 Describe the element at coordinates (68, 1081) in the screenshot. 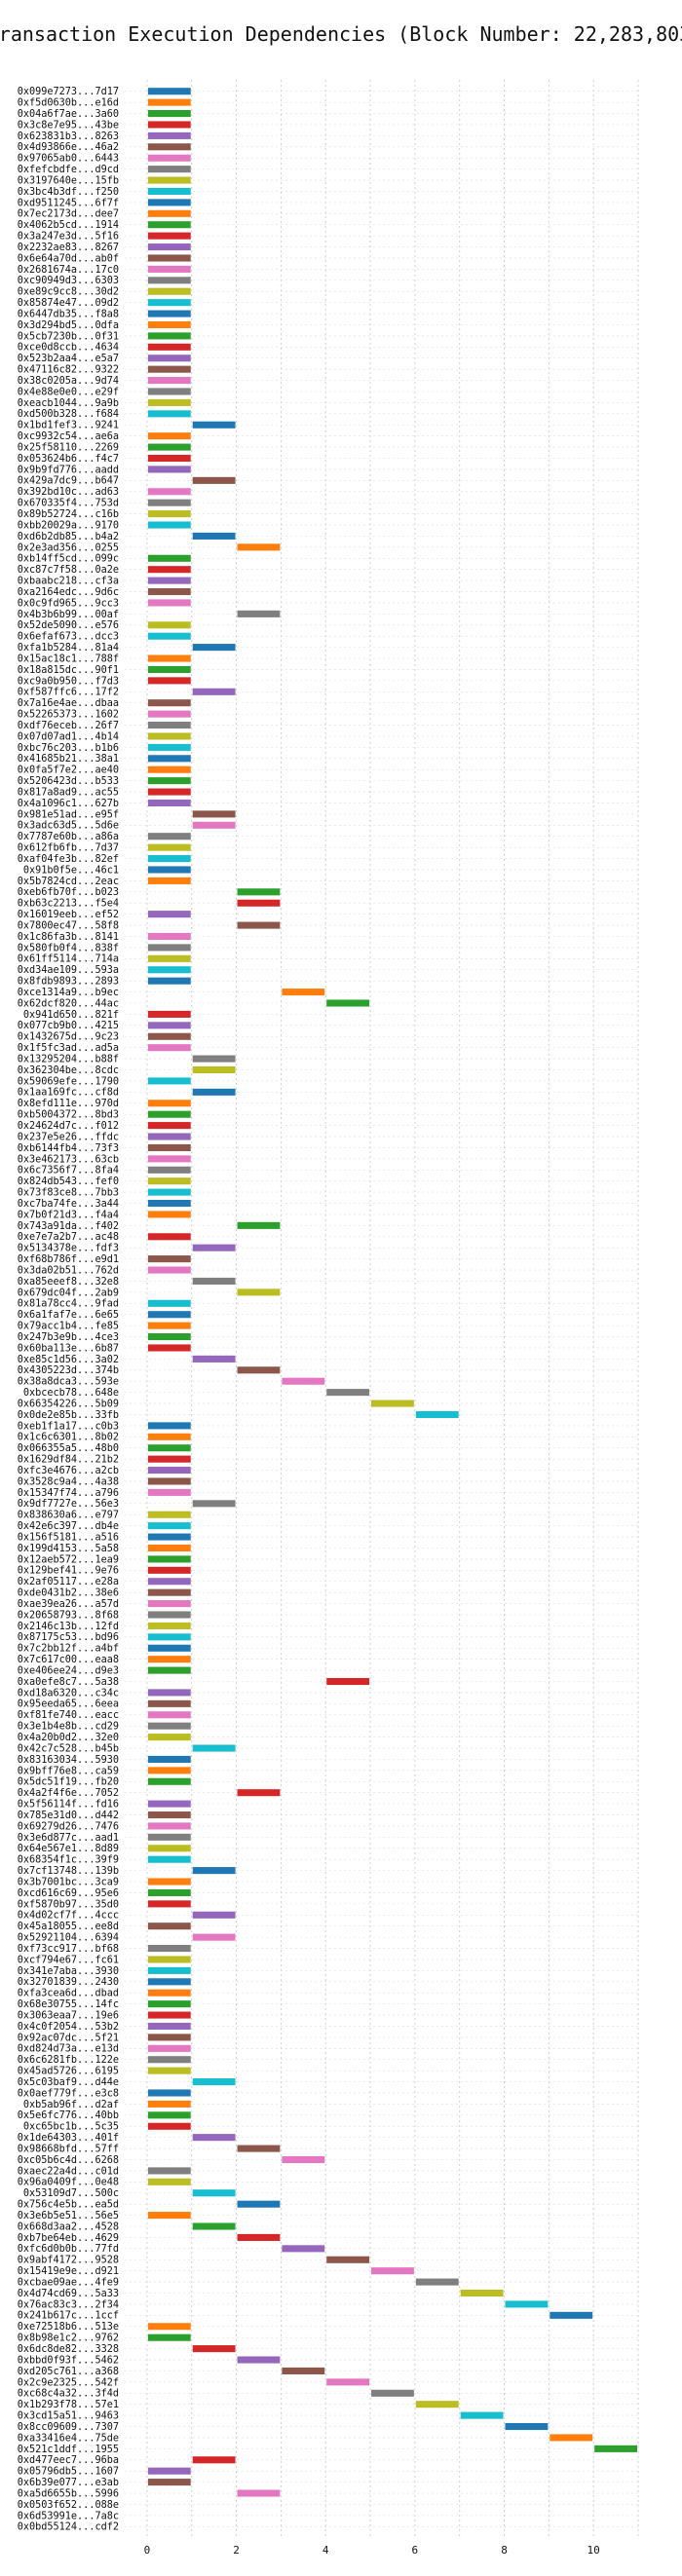

I see `tx-hash-label: 0x59069efe...1790` at that location.